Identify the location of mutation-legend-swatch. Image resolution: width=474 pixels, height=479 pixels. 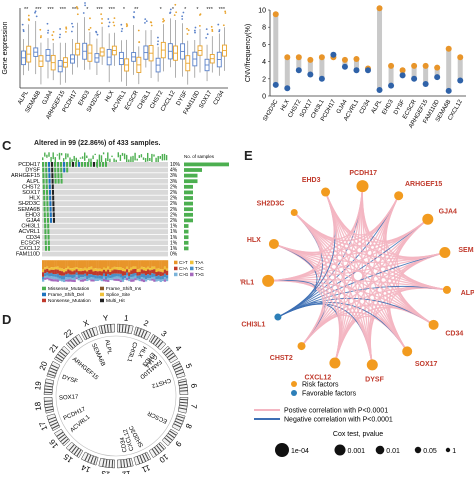
(44, 289).